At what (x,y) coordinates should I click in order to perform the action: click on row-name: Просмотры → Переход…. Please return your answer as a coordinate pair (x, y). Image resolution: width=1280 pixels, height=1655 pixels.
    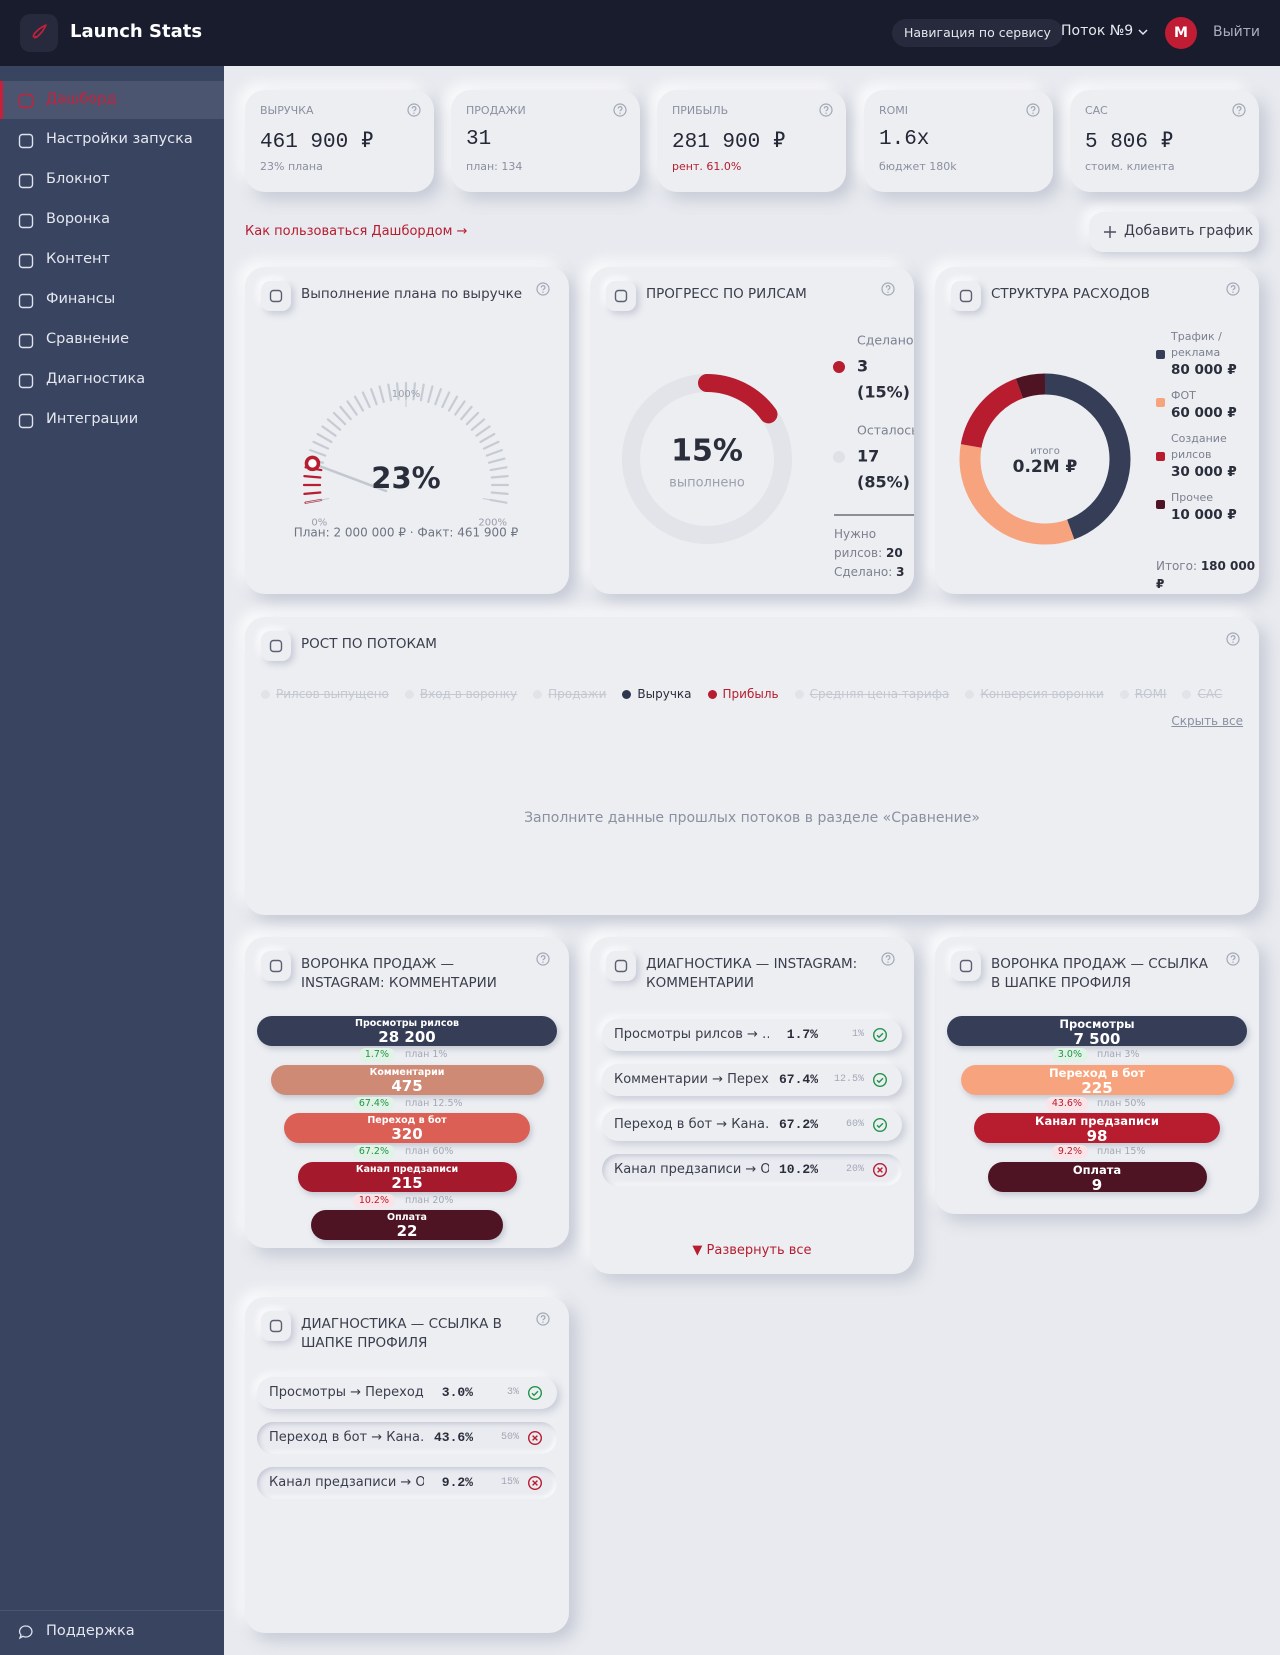
    Looking at the image, I should click on (346, 1392).